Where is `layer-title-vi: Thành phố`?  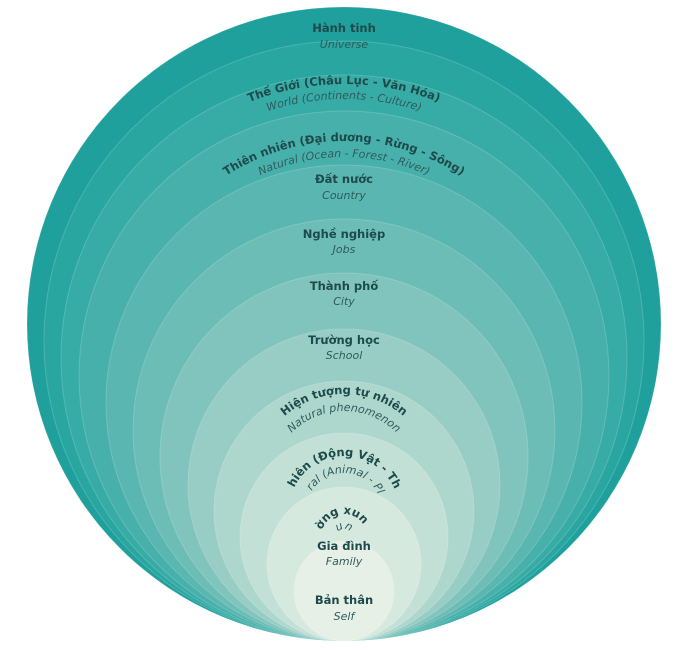 layer-title-vi: Thành phố is located at coordinates (344, 286).